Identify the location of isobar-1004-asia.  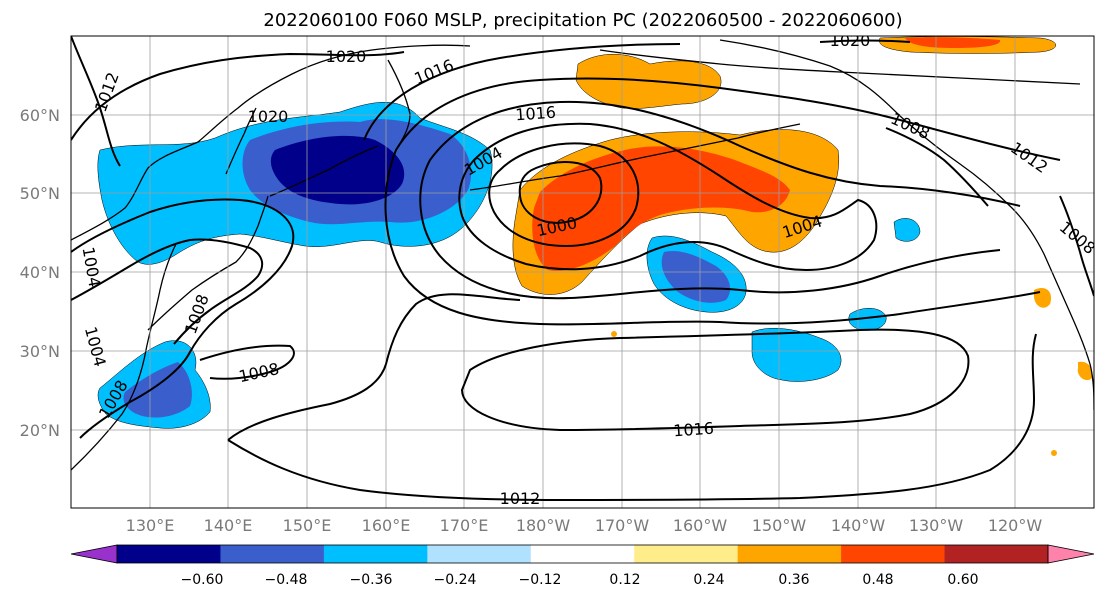
(167, 291).